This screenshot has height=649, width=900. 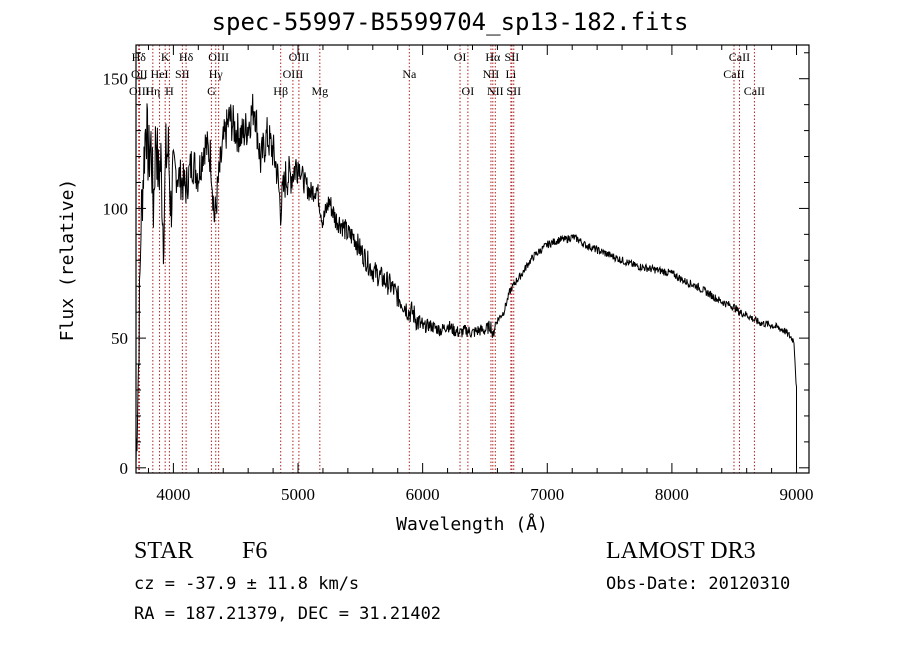 What do you see at coordinates (165, 57) in the screenshot?
I see `line-label-1: K` at bounding box center [165, 57].